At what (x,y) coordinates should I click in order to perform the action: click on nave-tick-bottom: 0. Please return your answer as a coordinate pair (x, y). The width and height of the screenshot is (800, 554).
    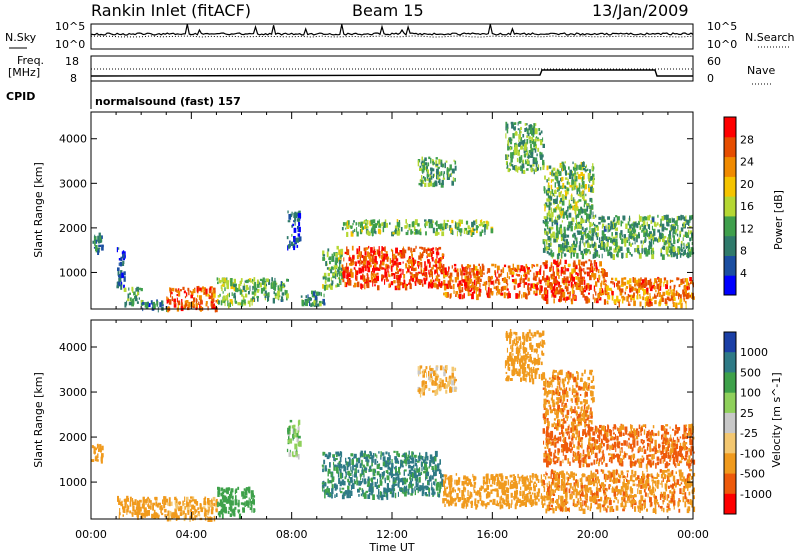
    Looking at the image, I should click on (710, 78).